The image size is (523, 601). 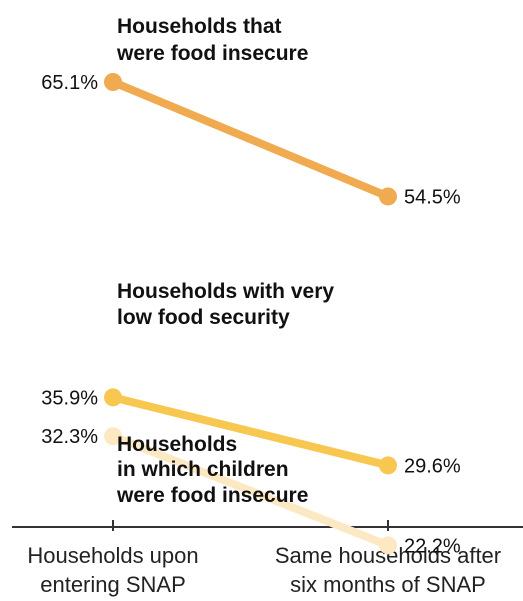 What do you see at coordinates (177, 444) in the screenshot?
I see `series-label-children-line-1: Households` at bounding box center [177, 444].